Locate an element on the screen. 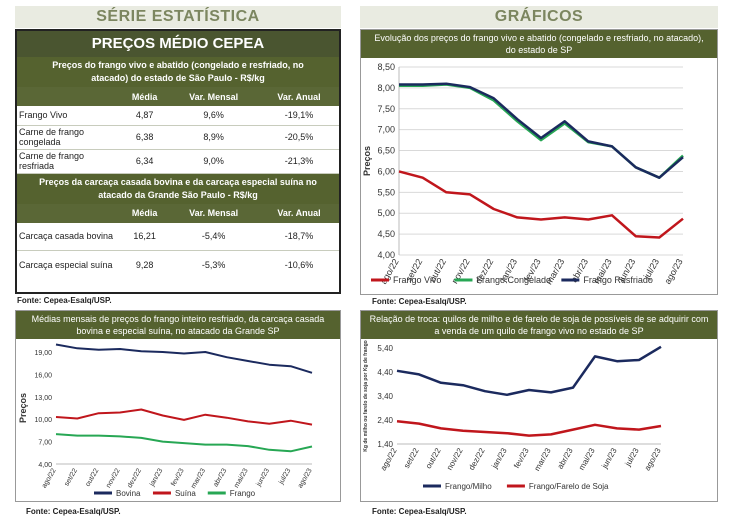  y-tick-label: 7,50 is located at coordinates (386, 109).